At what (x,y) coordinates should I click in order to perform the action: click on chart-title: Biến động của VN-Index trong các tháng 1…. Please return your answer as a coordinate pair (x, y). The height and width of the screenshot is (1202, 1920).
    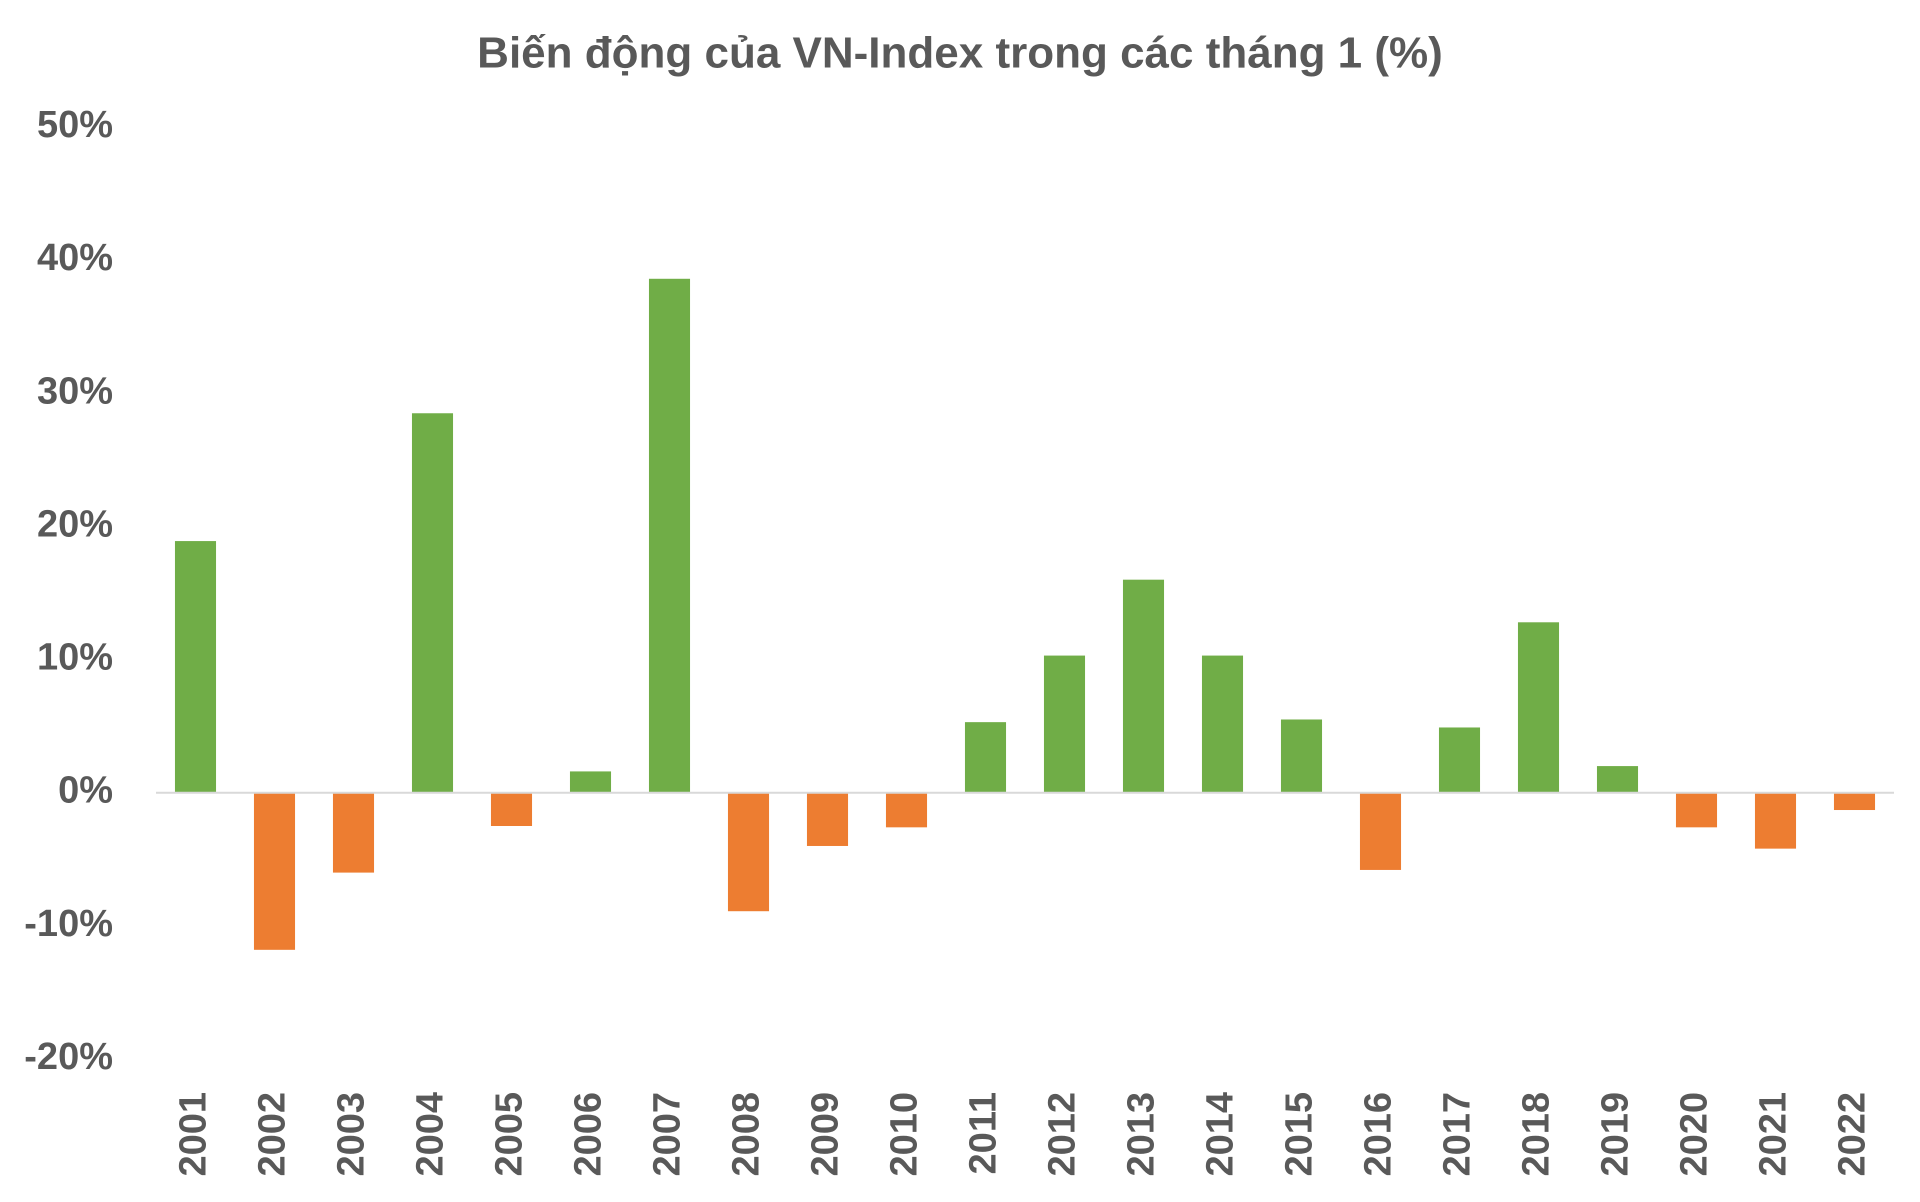
    Looking at the image, I should click on (960, 53).